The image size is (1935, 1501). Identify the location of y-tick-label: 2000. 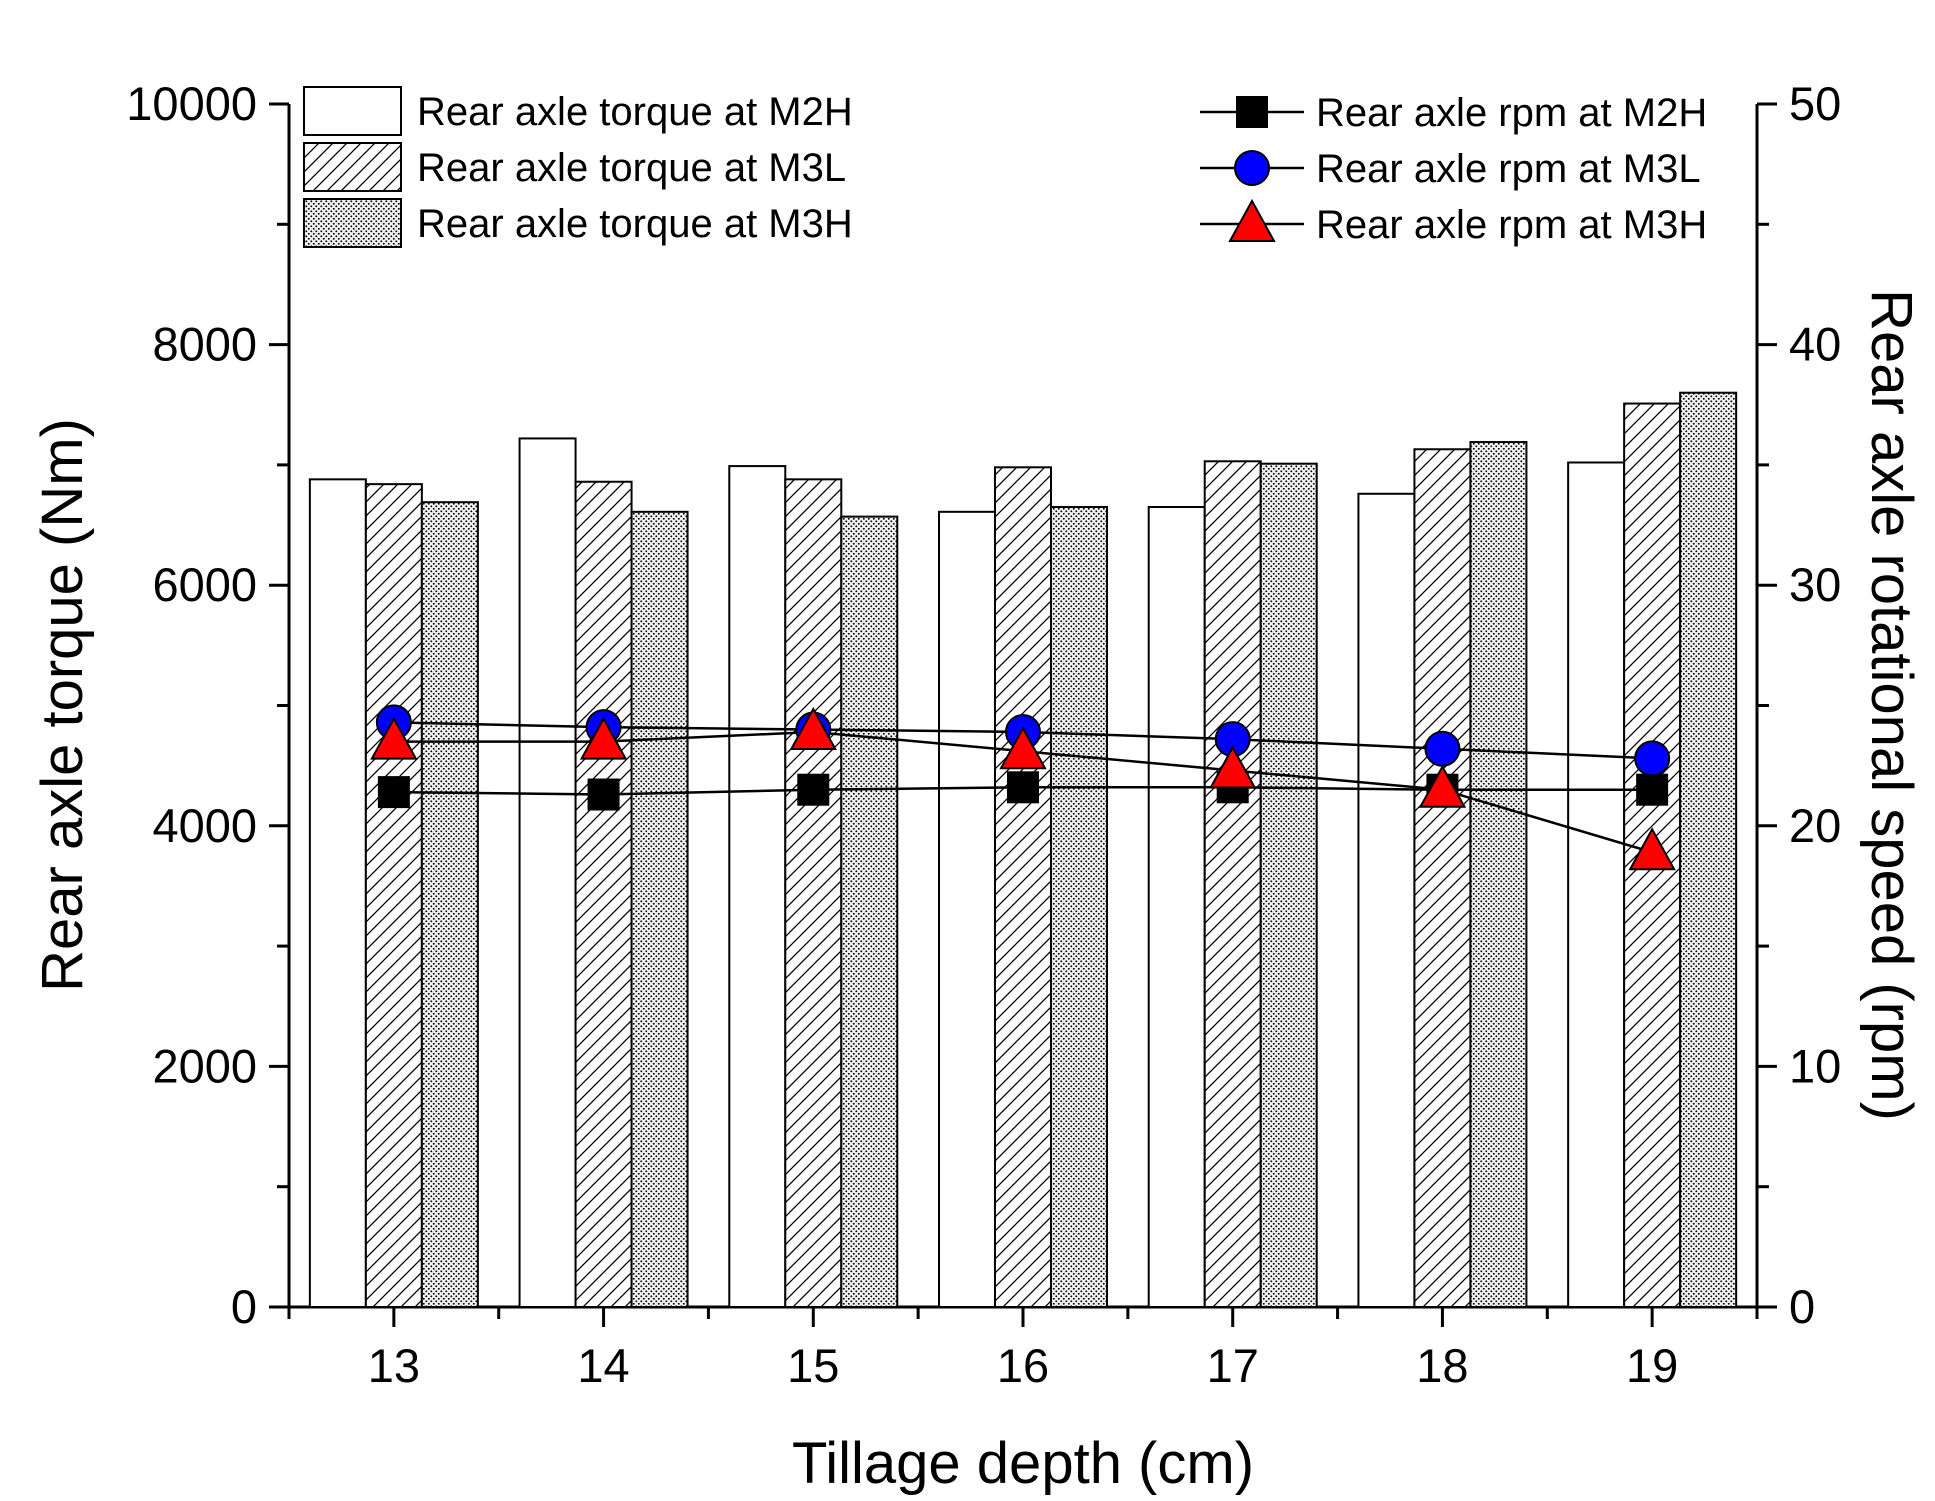
(204, 1065).